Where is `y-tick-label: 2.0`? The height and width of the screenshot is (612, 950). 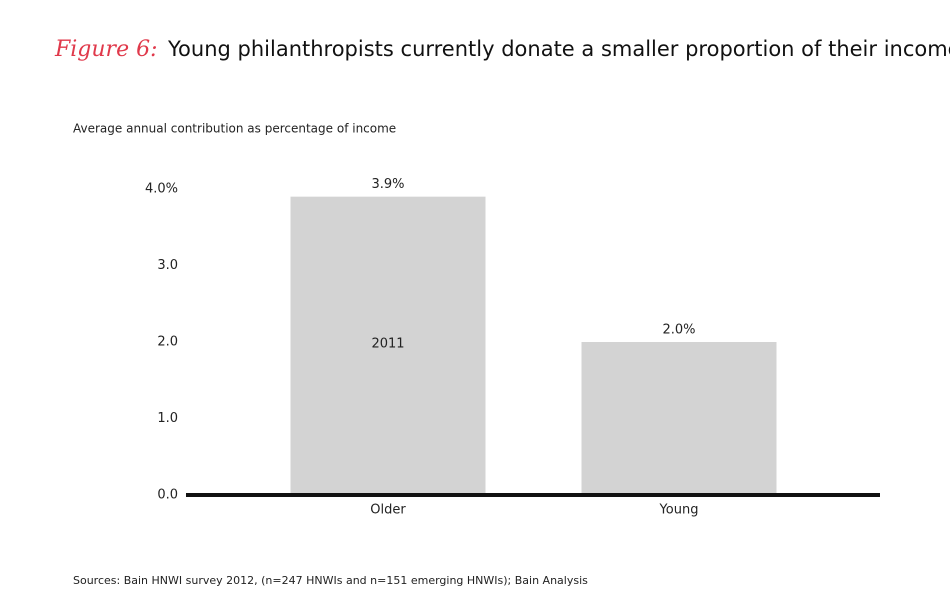
y-tick-label: 2.0 is located at coordinates (167, 342).